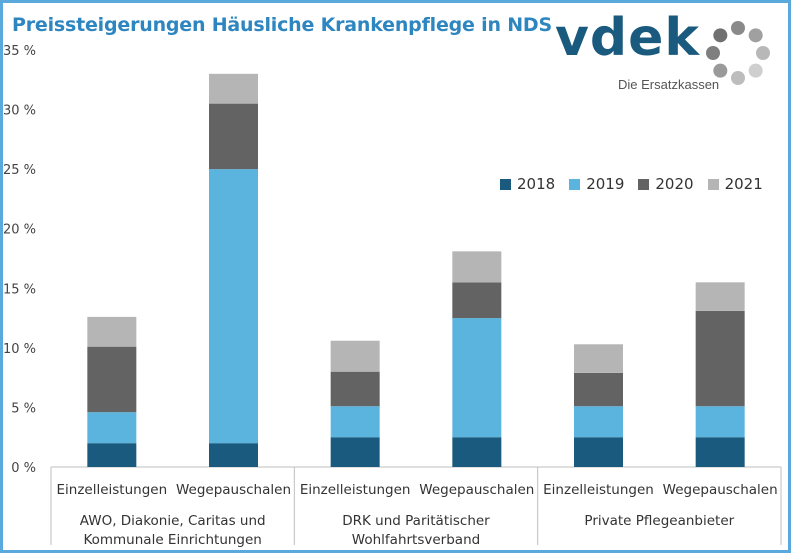 The image size is (791, 553). What do you see at coordinates (19, 51) in the screenshot?
I see `y-tick-label: 35 %` at bounding box center [19, 51].